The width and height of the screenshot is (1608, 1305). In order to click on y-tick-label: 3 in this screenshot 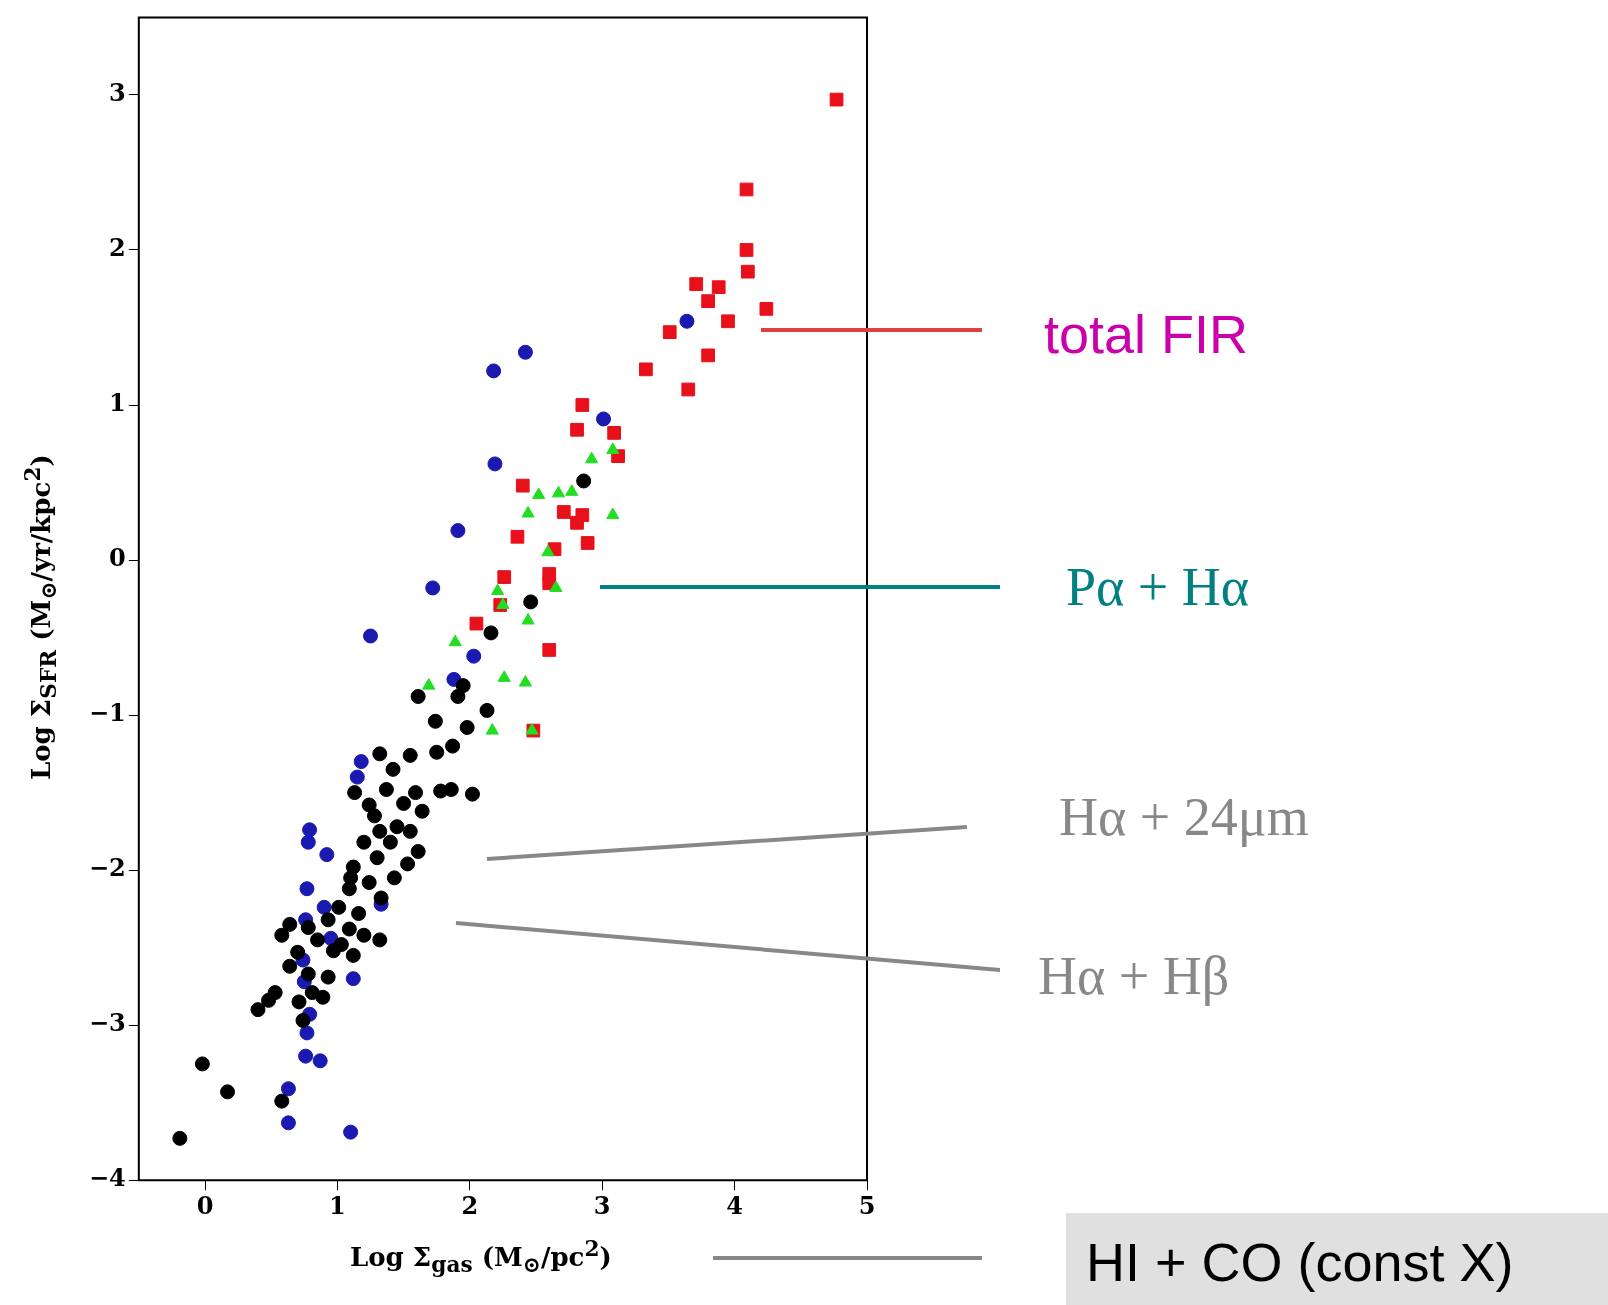, I will do `click(117, 93)`.